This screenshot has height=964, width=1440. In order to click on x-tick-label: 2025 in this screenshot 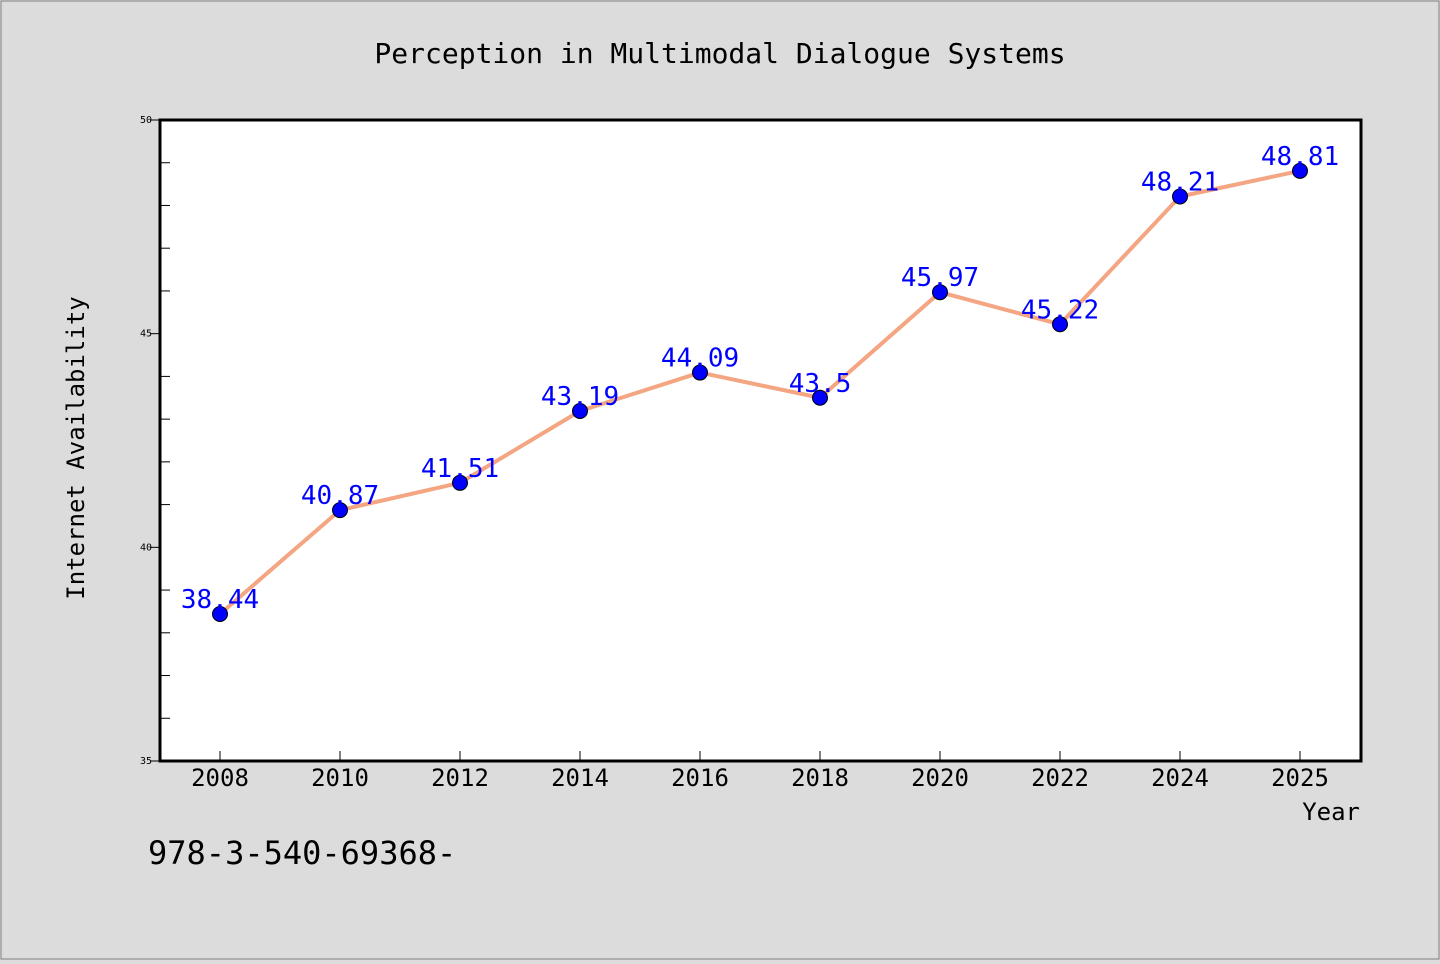, I will do `click(1300, 778)`.